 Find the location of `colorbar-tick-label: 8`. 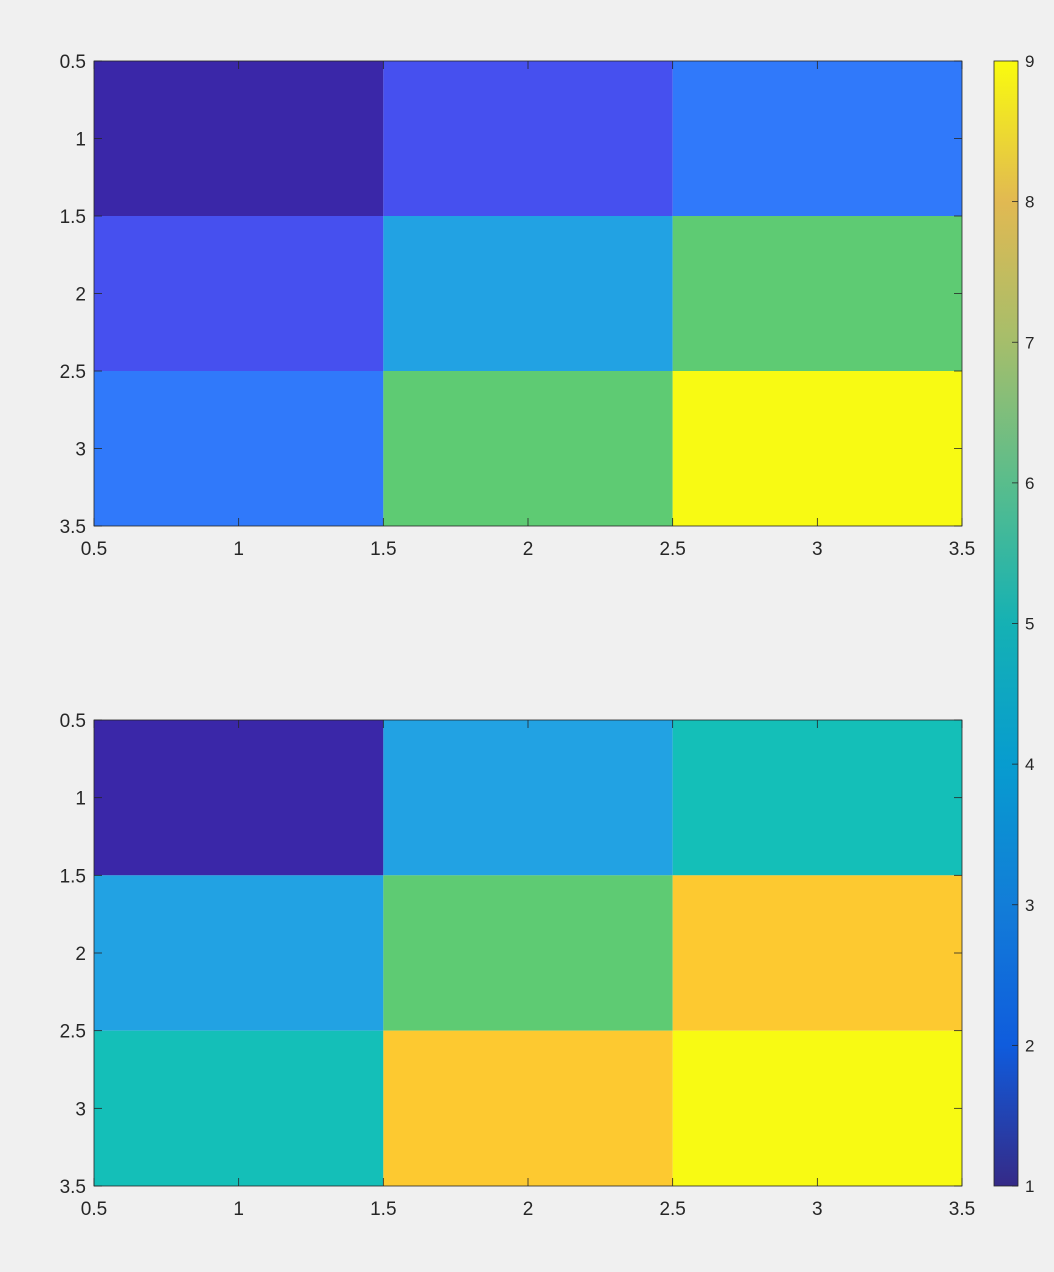

colorbar-tick-label: 8 is located at coordinates (1029, 202).